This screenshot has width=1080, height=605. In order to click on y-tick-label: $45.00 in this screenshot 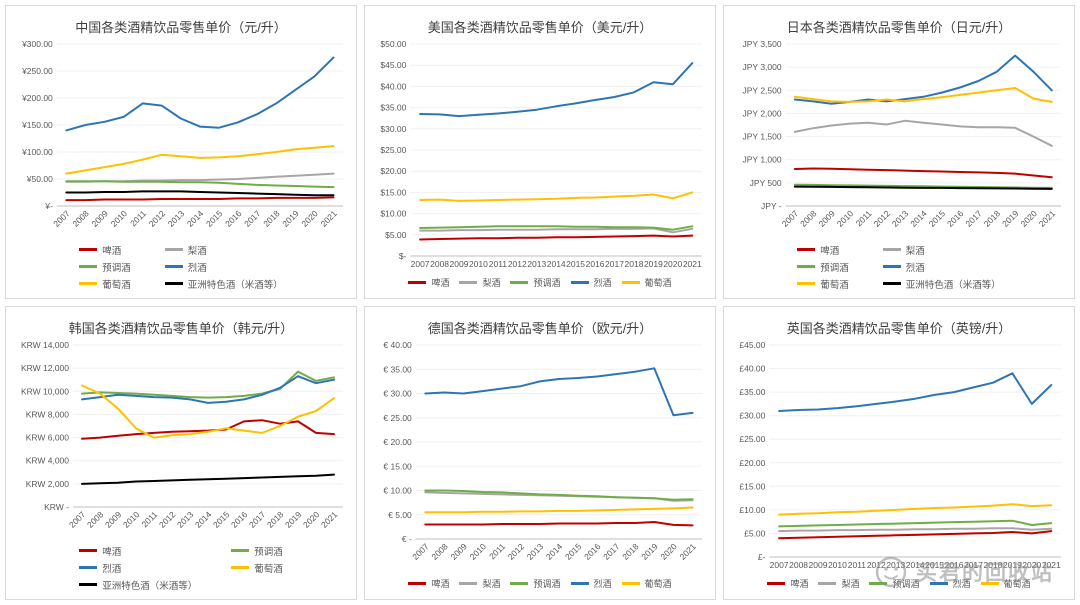, I will do `click(393, 65)`.